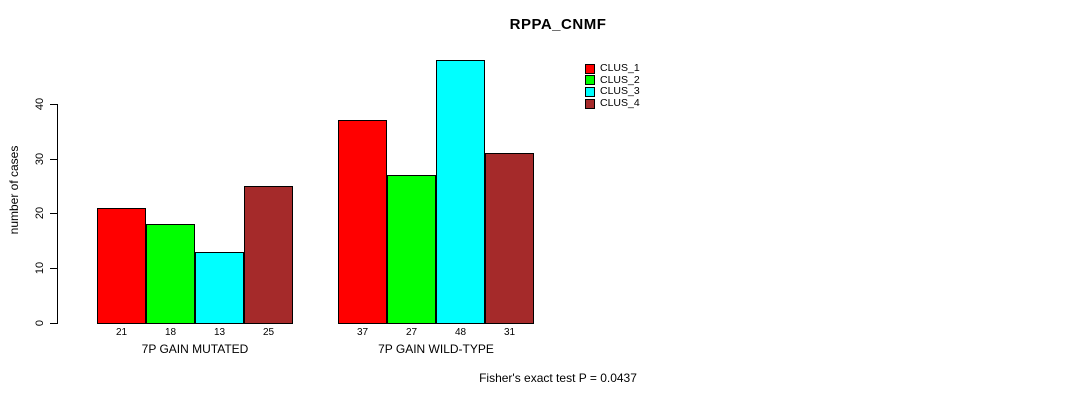 The width and height of the screenshot is (1090, 400). What do you see at coordinates (219, 332) in the screenshot?
I see `bar-value-label: 13` at bounding box center [219, 332].